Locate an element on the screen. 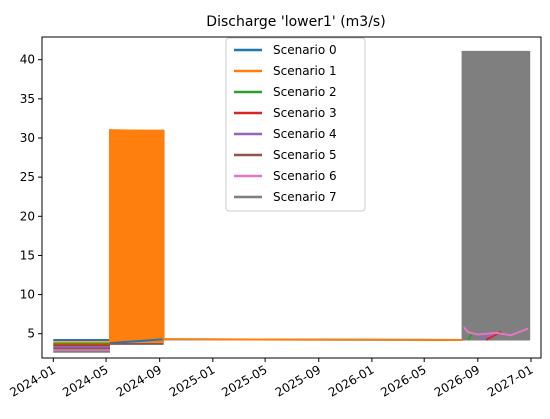  legend-label-7: Scenario 7 is located at coordinates (305, 197).